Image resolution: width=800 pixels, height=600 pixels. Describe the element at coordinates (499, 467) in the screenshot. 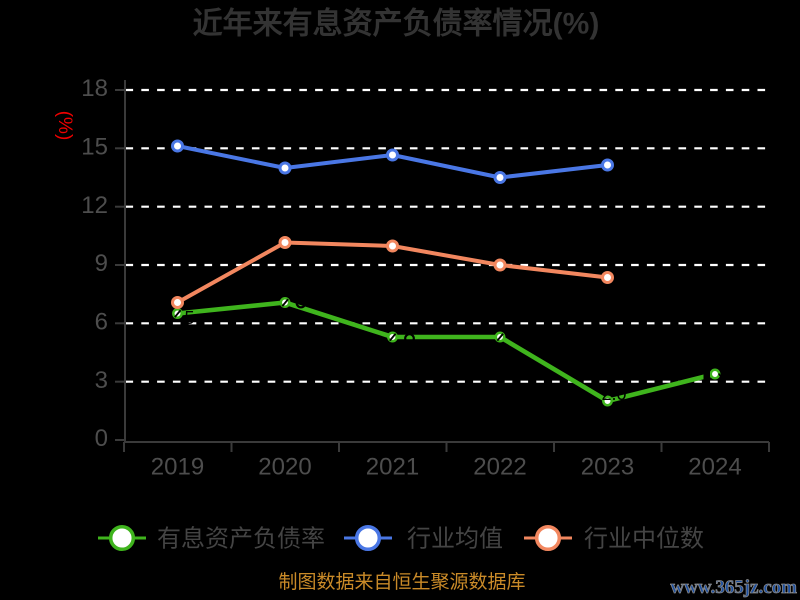

I see `svg-text: 2022` at that location.